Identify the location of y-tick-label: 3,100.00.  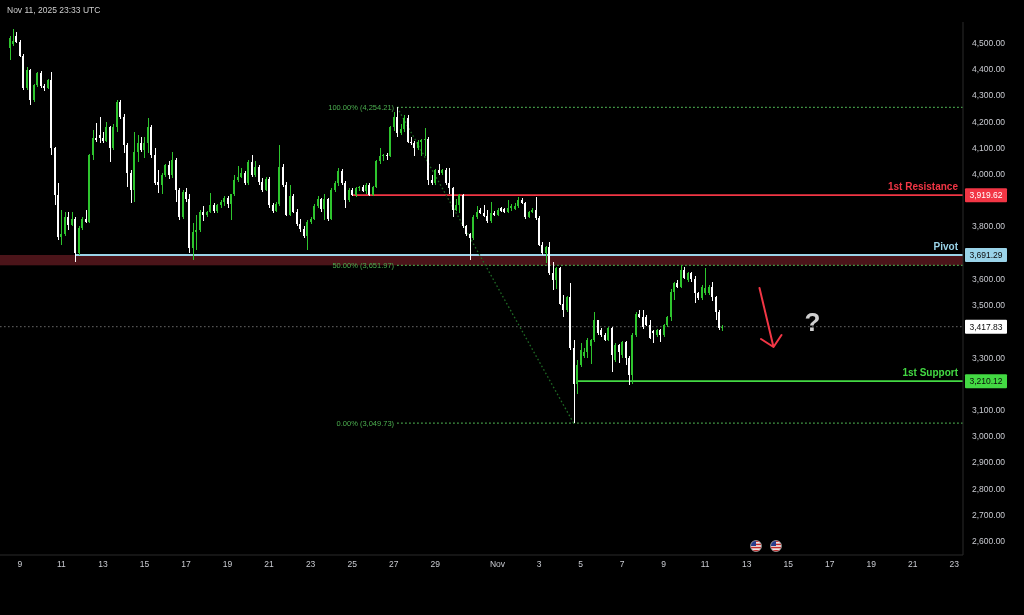
(989, 409).